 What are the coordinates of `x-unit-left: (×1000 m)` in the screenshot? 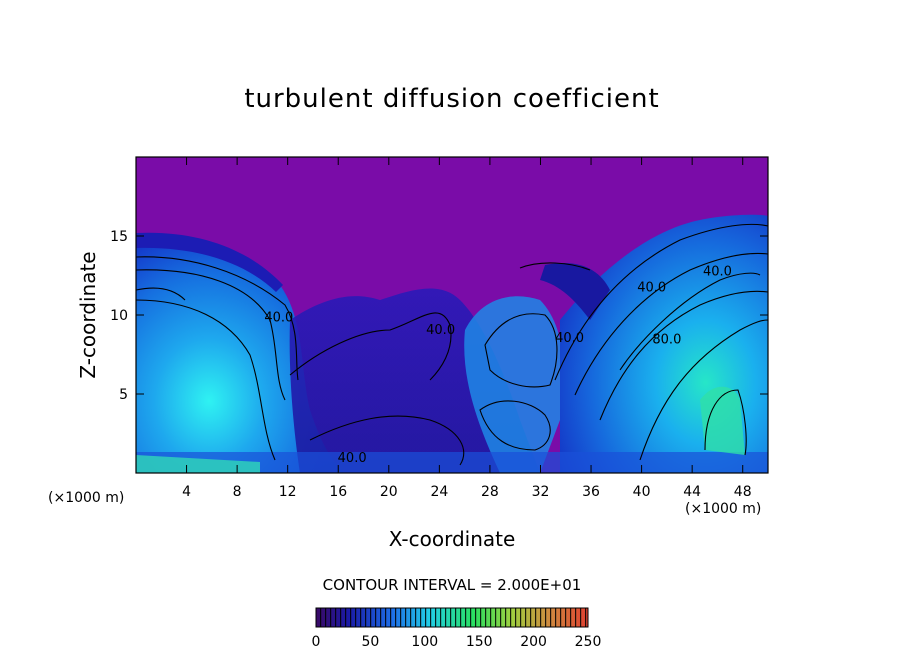 It's located at (86, 498).